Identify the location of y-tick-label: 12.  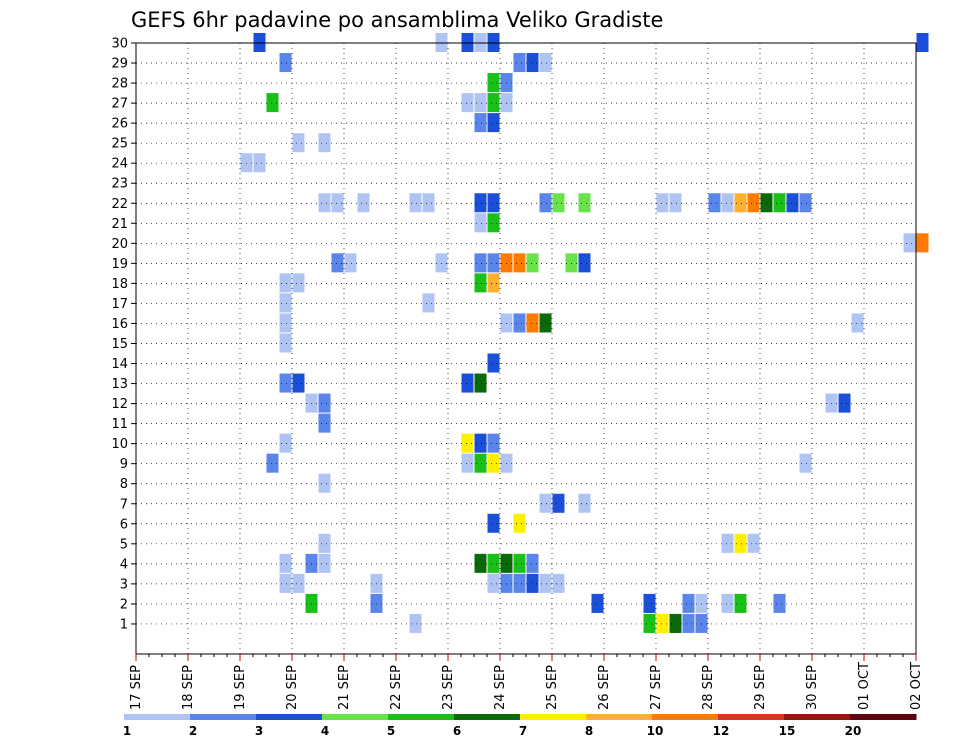
(119, 404).